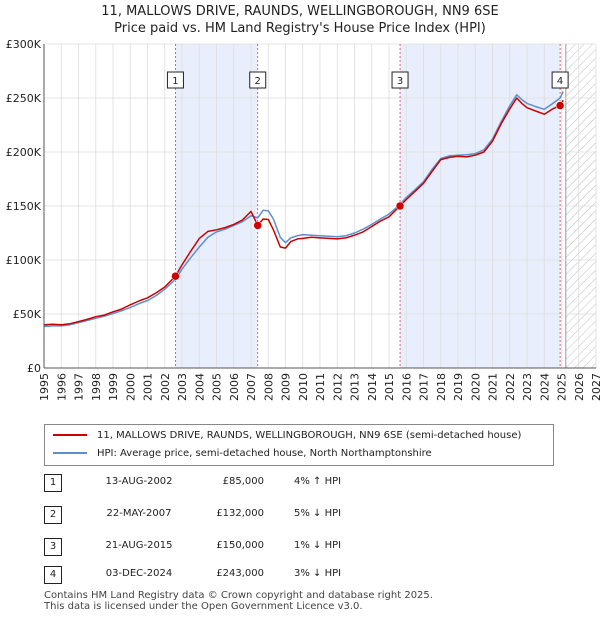  What do you see at coordinates (70, 453) in the screenshot?
I see `legend-swatch-hpi` at bounding box center [70, 453].